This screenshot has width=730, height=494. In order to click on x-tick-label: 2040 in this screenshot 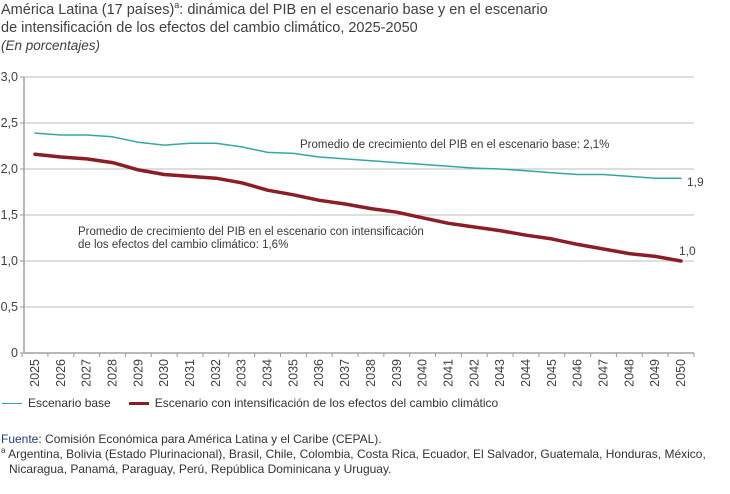, I will do `click(423, 373)`.